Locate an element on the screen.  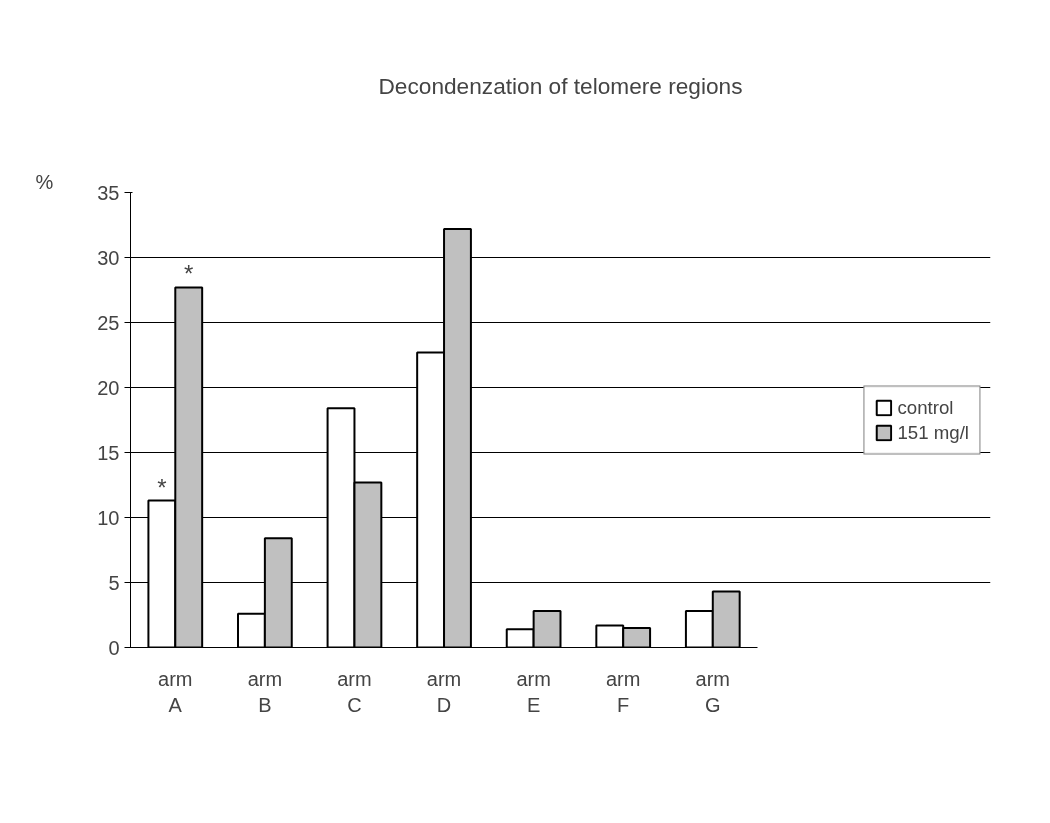
x-tick-label: arm B is located at coordinates (265, 691).